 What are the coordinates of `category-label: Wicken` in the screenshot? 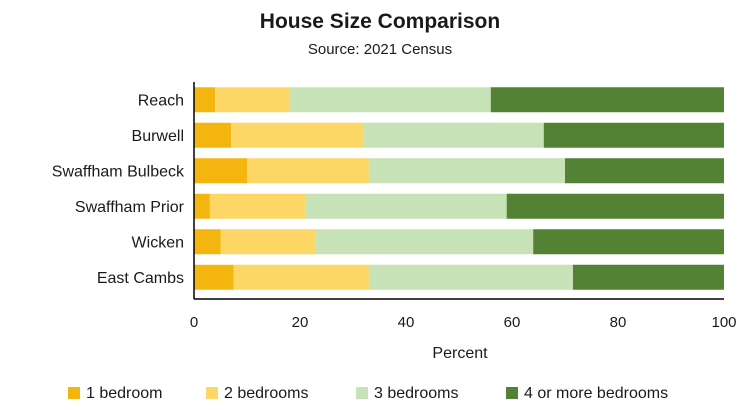 It's located at (158, 242).